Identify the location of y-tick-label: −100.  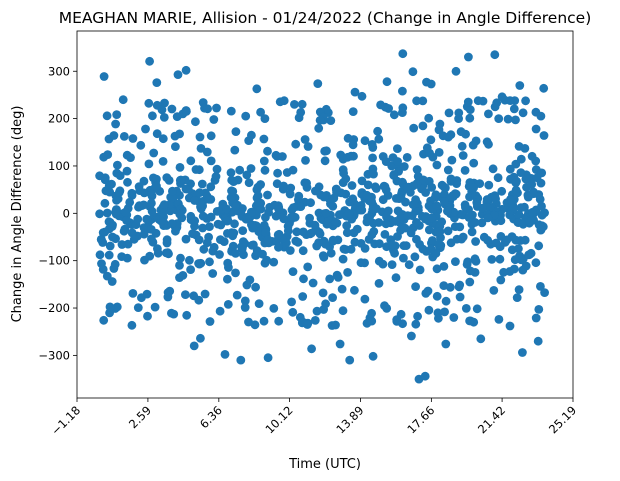
(54, 261).